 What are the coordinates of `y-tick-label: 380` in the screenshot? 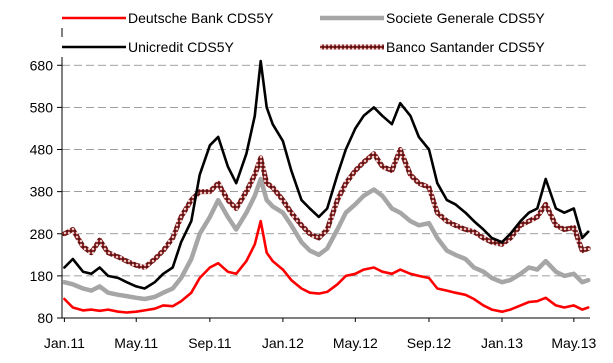 It's located at (42, 192).